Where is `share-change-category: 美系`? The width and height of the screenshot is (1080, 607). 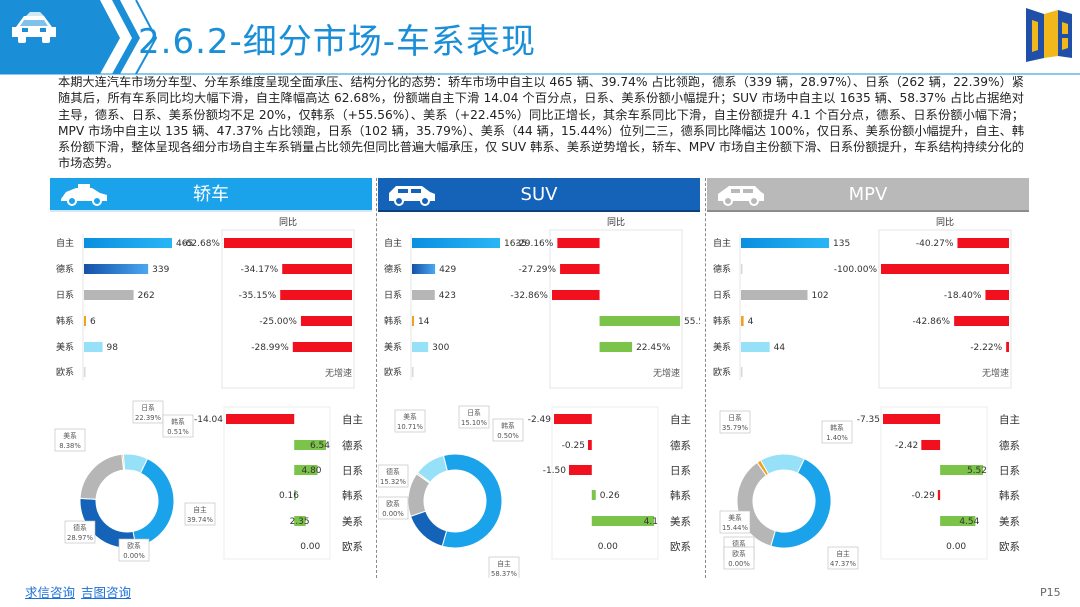 share-change-category: 美系 is located at coordinates (1009, 521).